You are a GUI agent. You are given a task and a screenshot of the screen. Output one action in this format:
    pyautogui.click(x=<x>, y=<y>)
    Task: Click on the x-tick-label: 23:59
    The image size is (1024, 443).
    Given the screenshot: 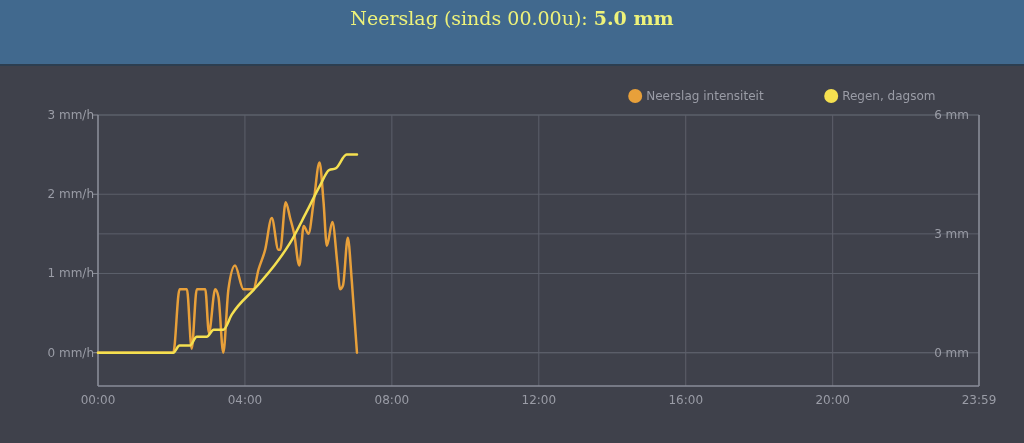 What is the action you would take?
    pyautogui.click(x=979, y=400)
    